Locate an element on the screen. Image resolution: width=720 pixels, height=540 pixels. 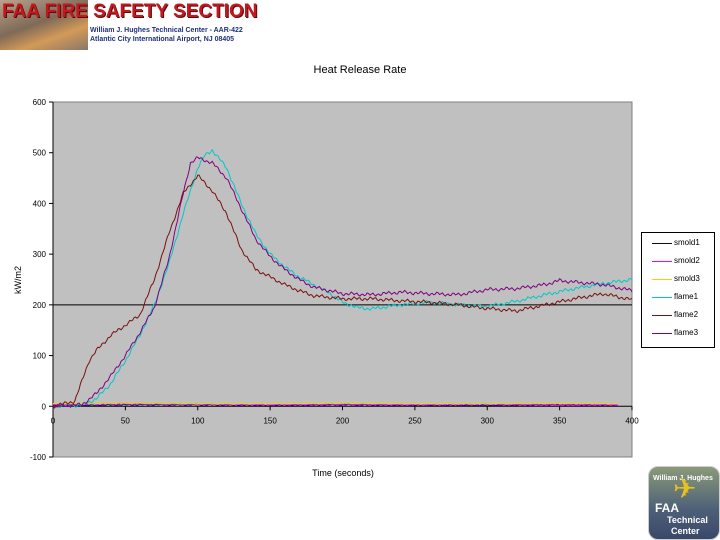
y-tick-label: 400 is located at coordinates (40, 203).